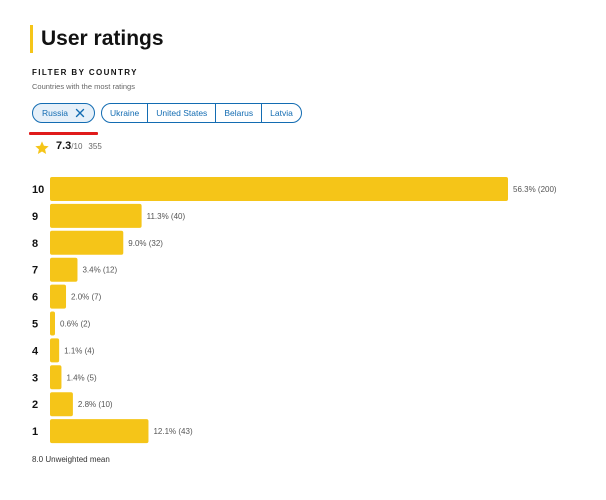 This screenshot has width=606, height=500. What do you see at coordinates (535, 189) in the screenshot?
I see `bar-value-label: 56.3% (200)` at bounding box center [535, 189].